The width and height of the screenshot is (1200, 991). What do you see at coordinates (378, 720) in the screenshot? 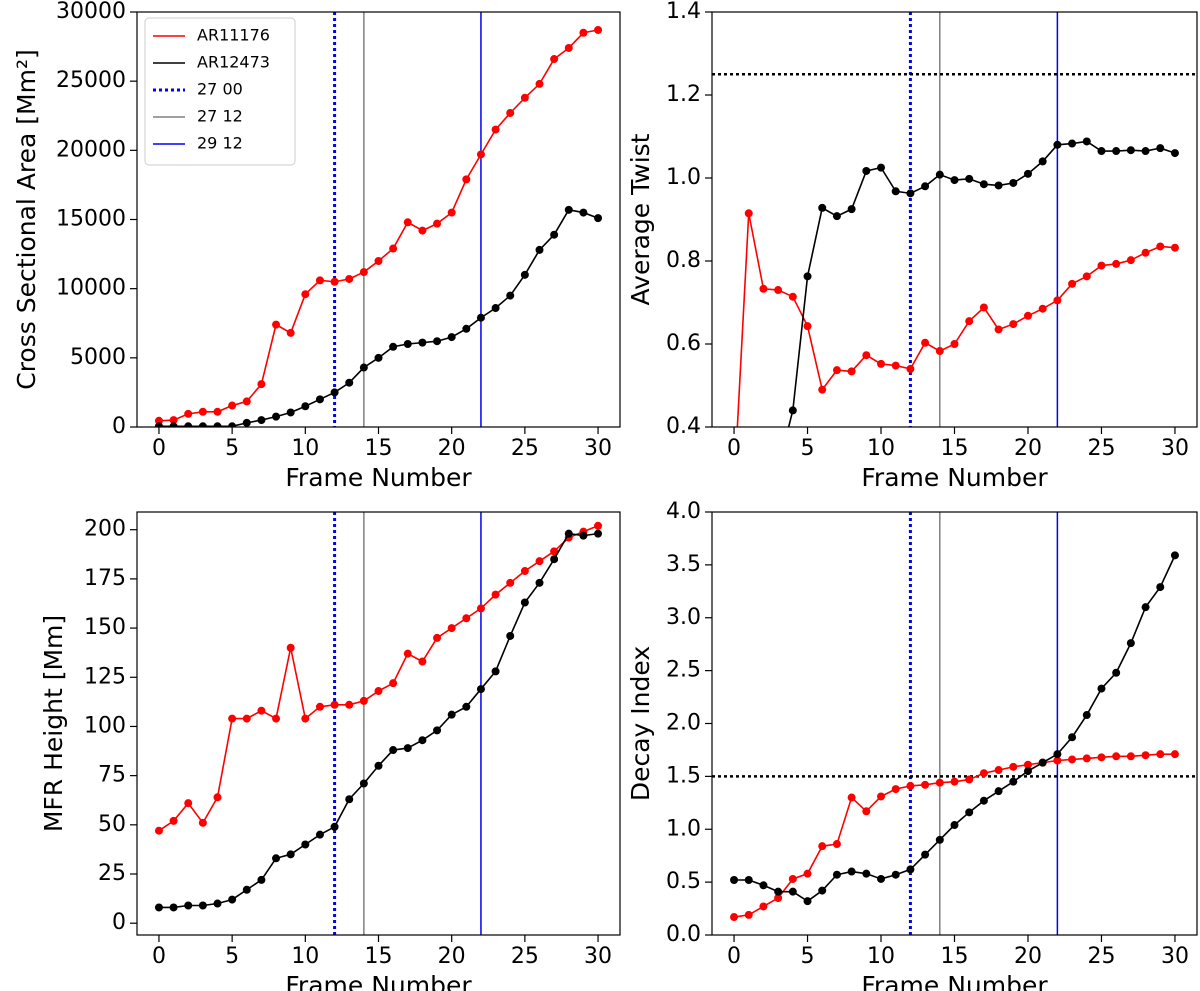
I see `series-line` at bounding box center [378, 720].